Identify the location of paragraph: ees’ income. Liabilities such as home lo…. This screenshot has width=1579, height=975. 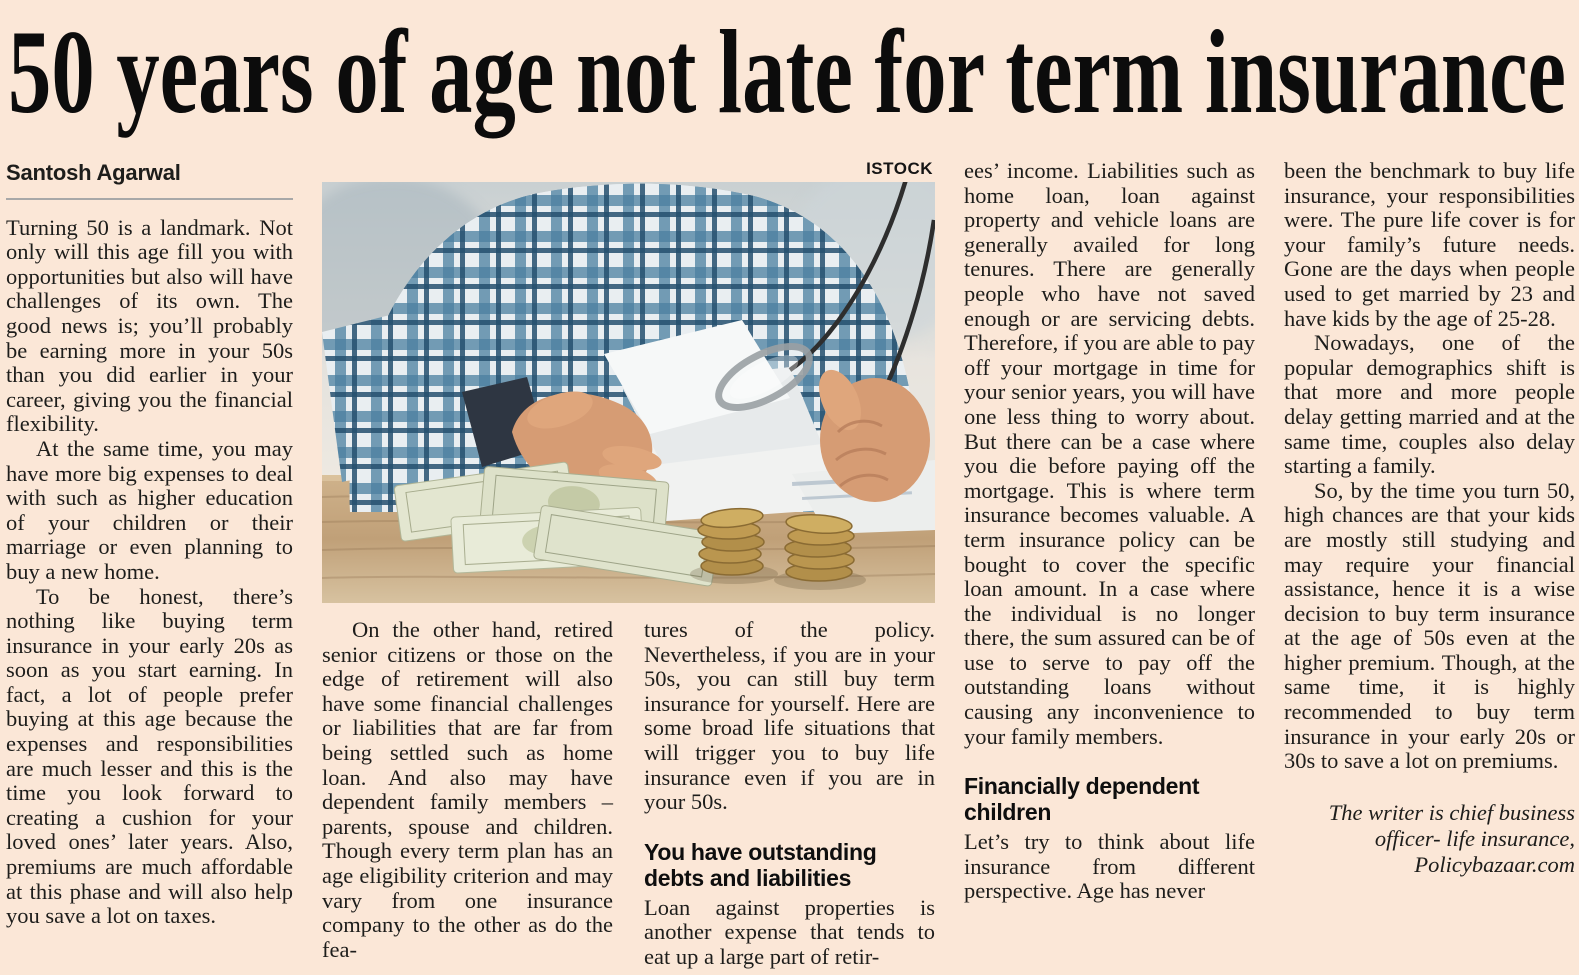
(1109, 453).